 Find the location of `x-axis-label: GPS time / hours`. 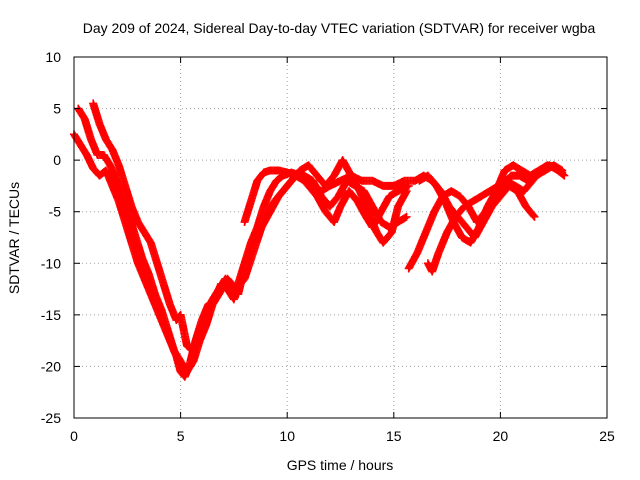

x-axis-label: GPS time / hours is located at coordinates (340, 465).